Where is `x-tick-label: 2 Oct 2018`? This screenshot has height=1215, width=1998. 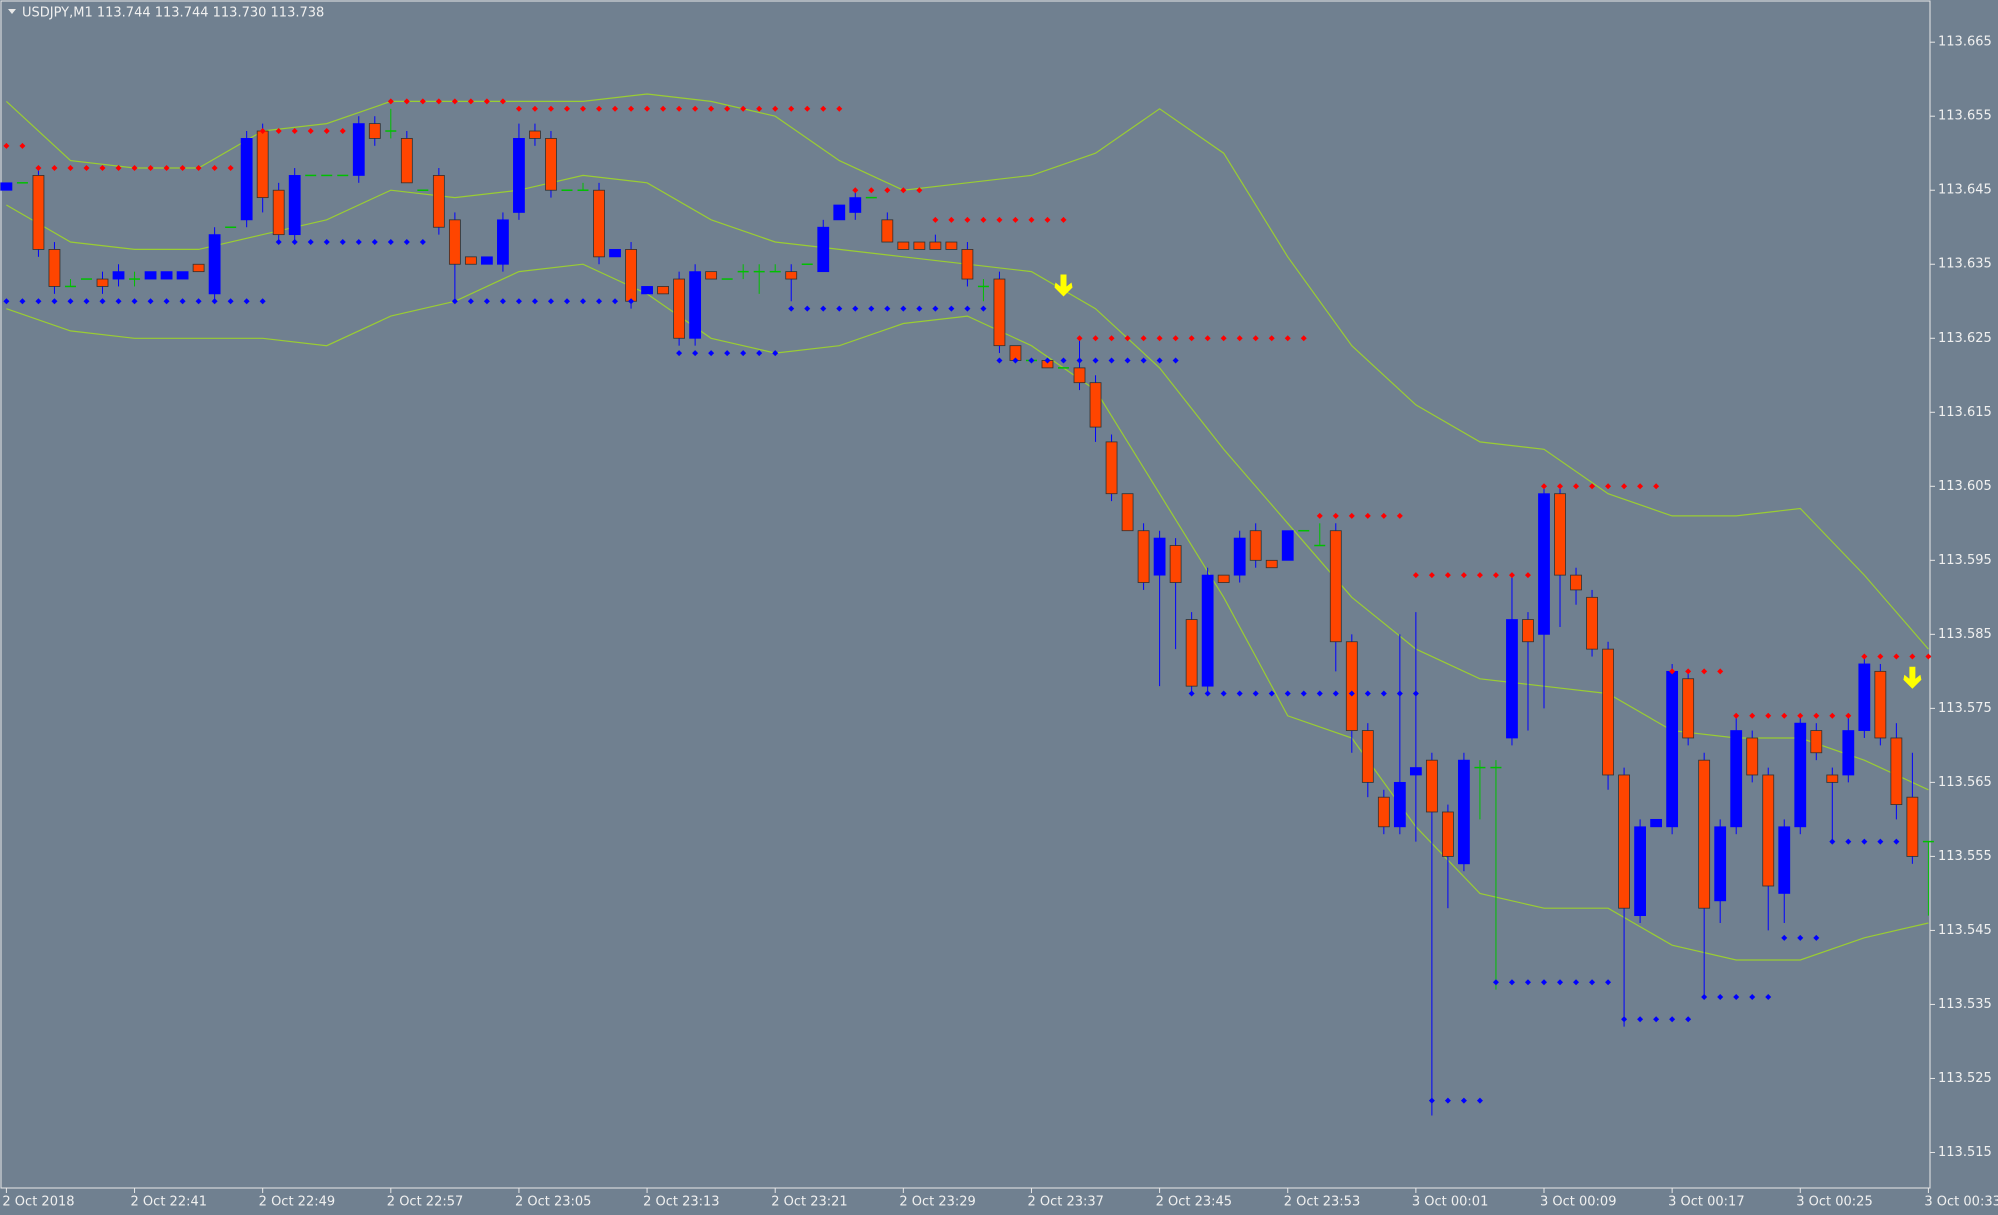
x-tick-label: 2 Oct 2018 is located at coordinates (38, 1202).